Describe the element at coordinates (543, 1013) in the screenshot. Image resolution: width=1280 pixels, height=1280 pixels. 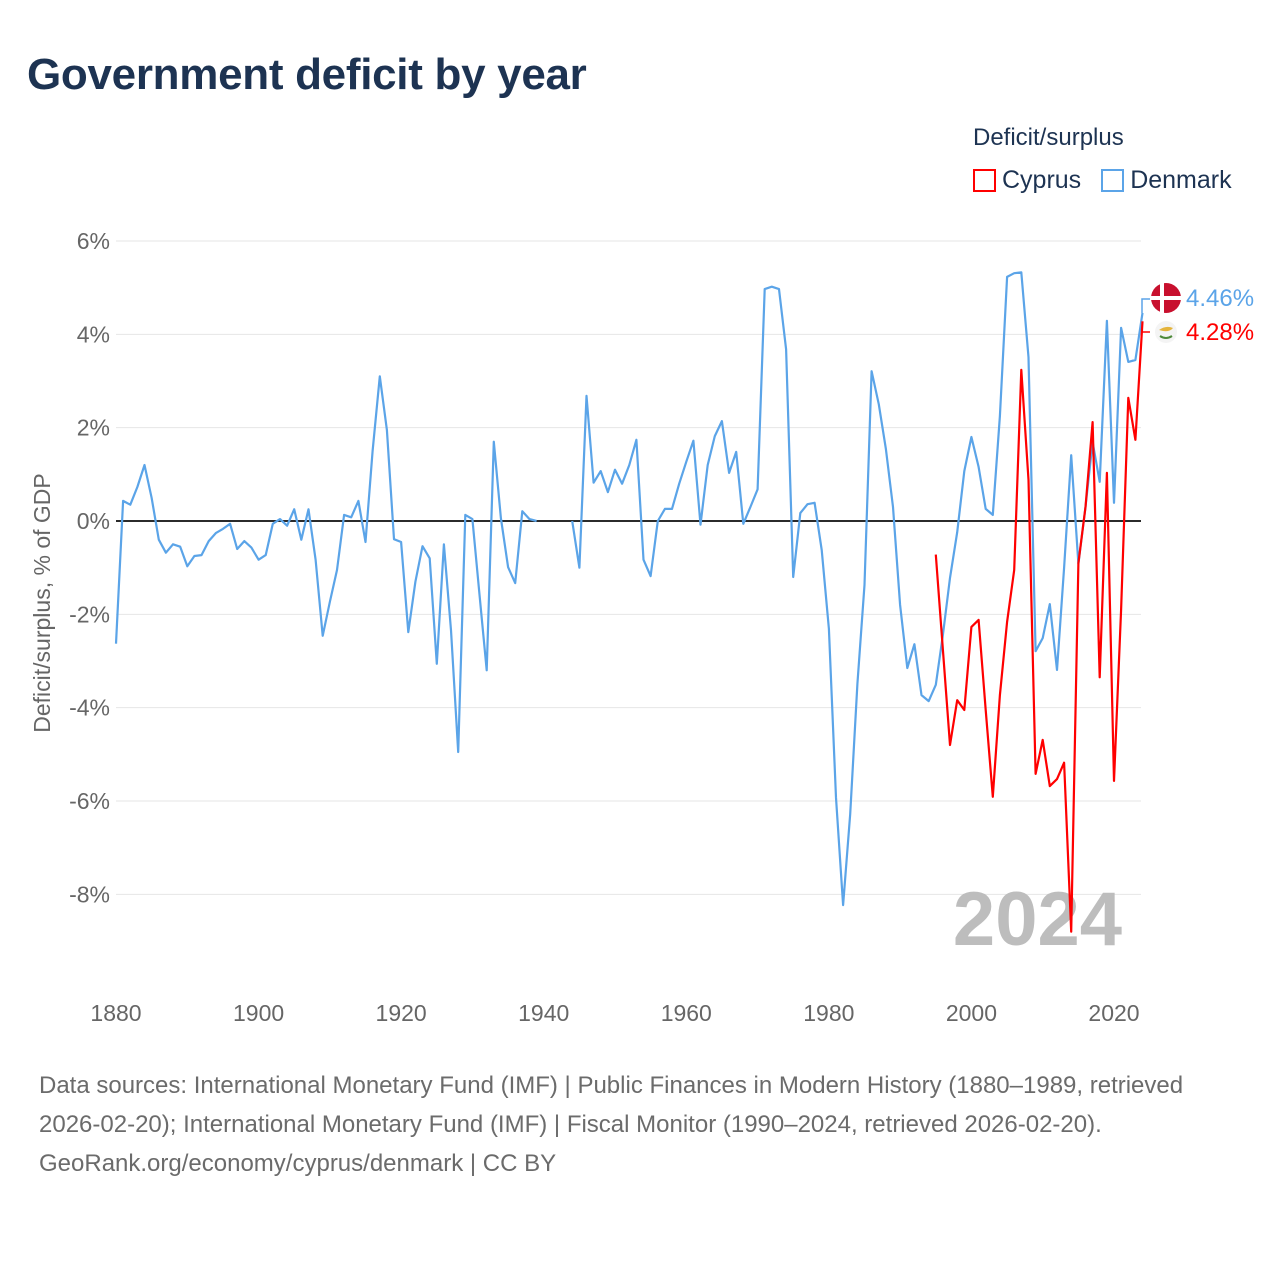
I see `x-tick-label: 1940` at that location.